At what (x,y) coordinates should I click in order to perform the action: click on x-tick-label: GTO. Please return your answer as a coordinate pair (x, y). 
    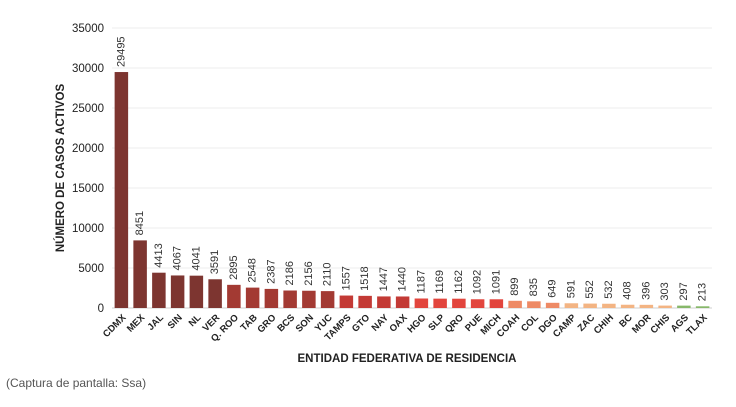
    Looking at the image, I should click on (361, 323).